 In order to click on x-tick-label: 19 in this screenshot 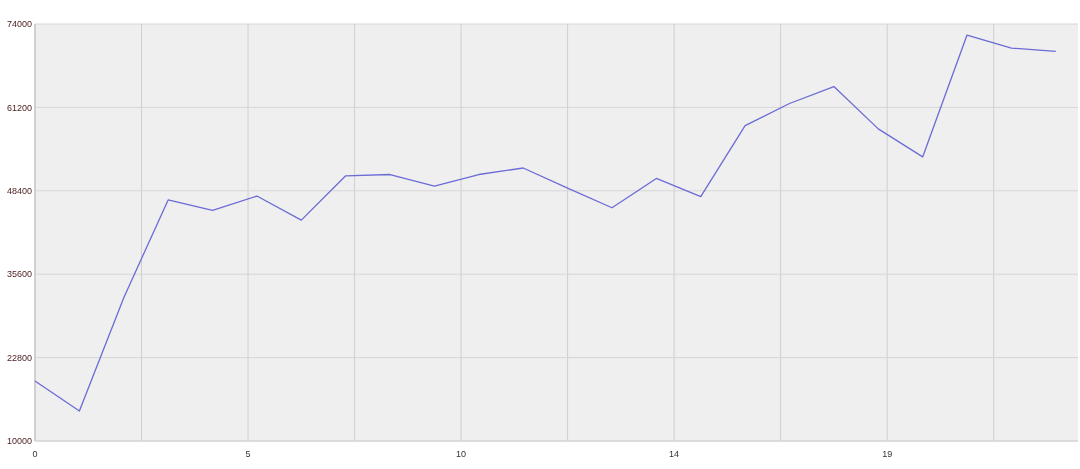, I will do `click(887, 454)`.